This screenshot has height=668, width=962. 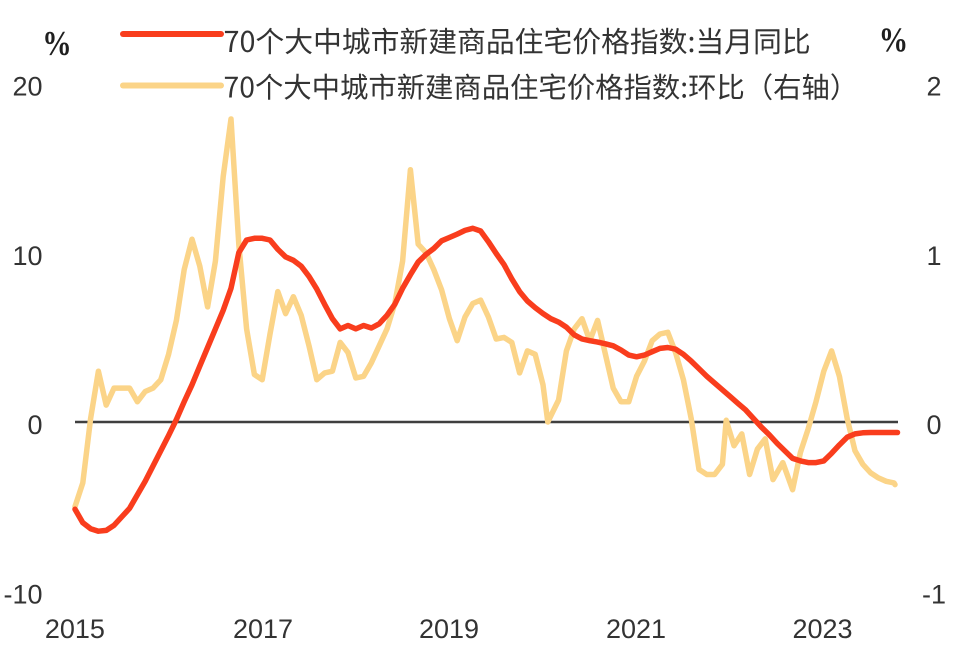 I want to click on svg-text: 10, so click(x=27, y=256).